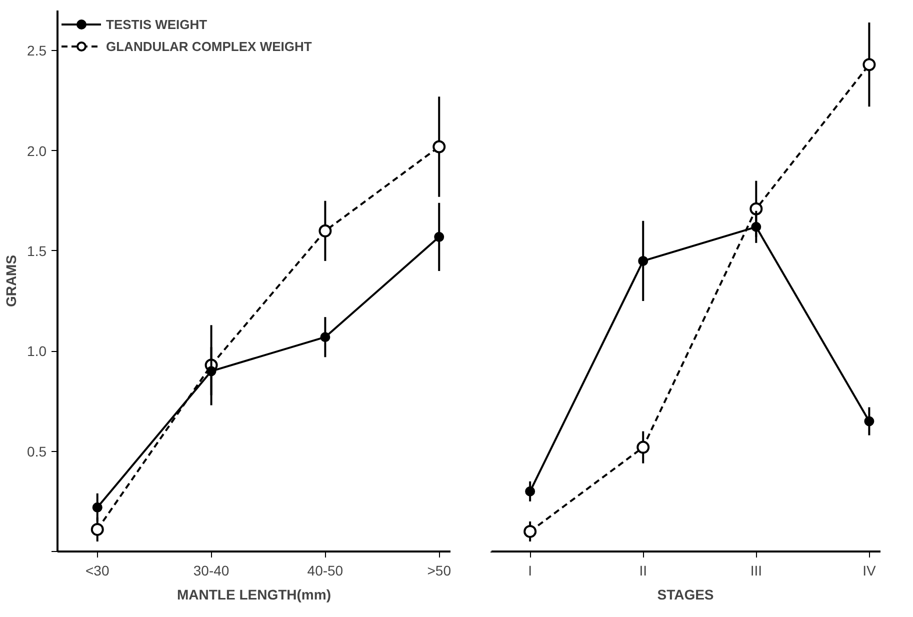 This screenshot has width=913, height=617. I want to click on x-tick-label: I, so click(530, 570).